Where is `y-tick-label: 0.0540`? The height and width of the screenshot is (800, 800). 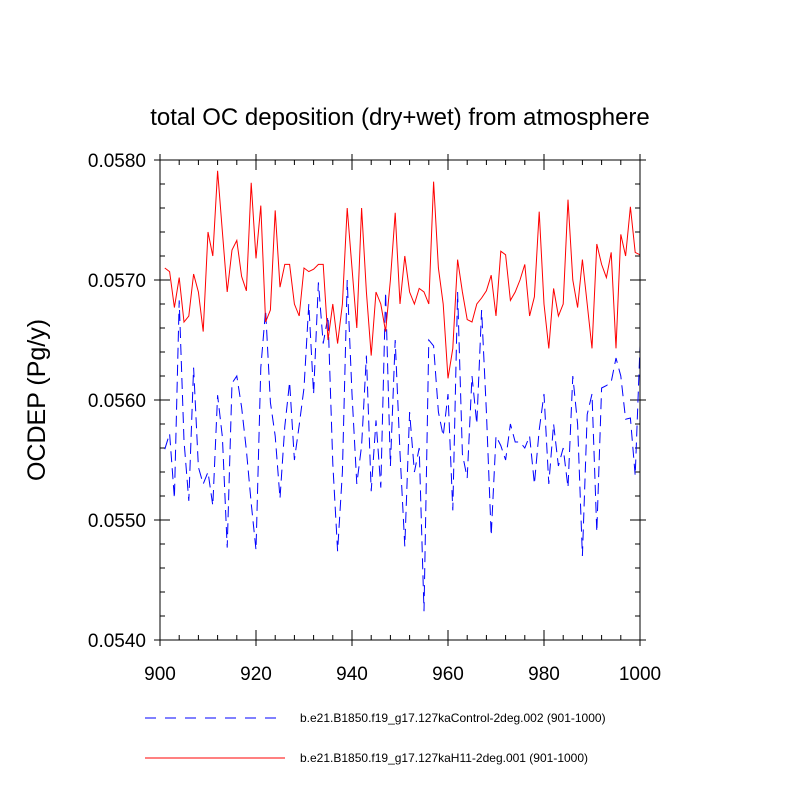 y-tick-label: 0.0540 is located at coordinates (117, 641).